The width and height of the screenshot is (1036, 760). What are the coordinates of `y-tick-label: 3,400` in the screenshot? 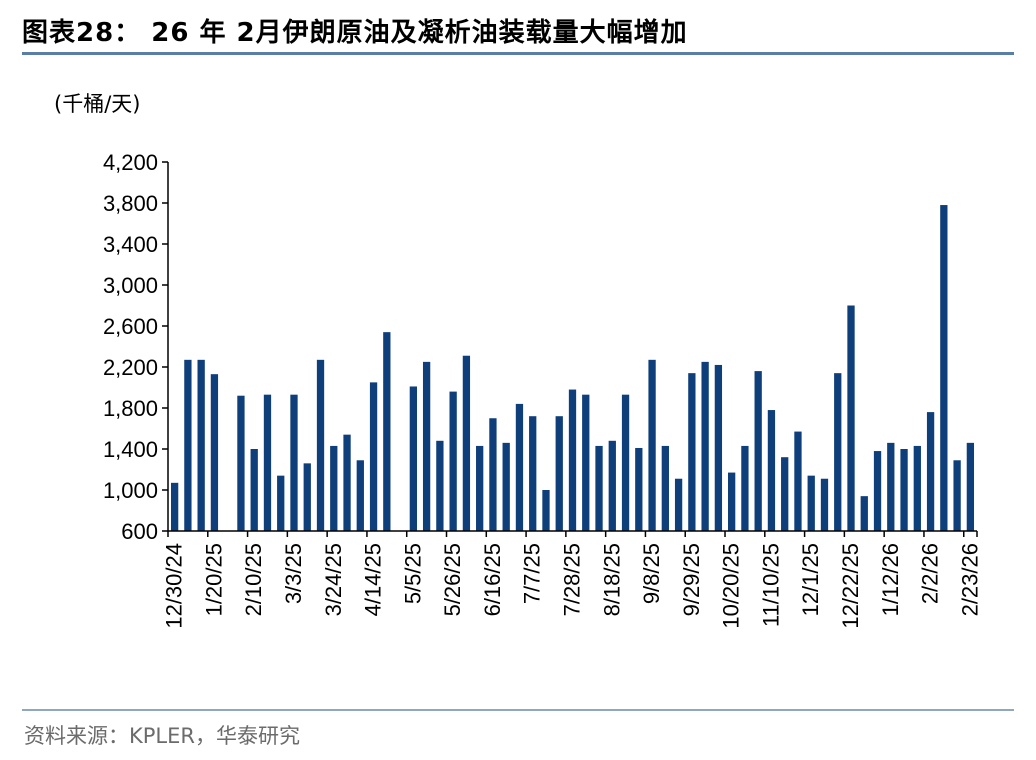 It's located at (130, 244).